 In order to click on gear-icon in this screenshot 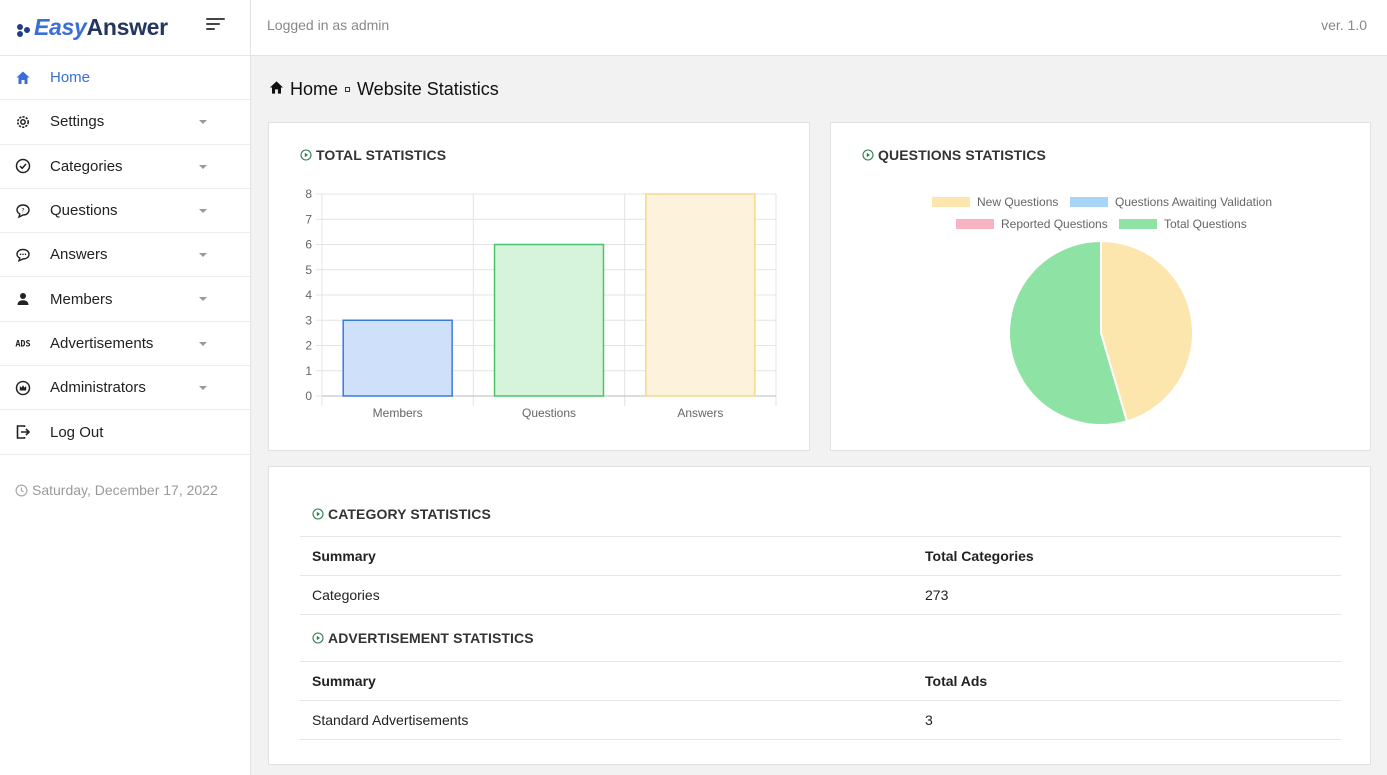, I will do `click(23, 122)`.